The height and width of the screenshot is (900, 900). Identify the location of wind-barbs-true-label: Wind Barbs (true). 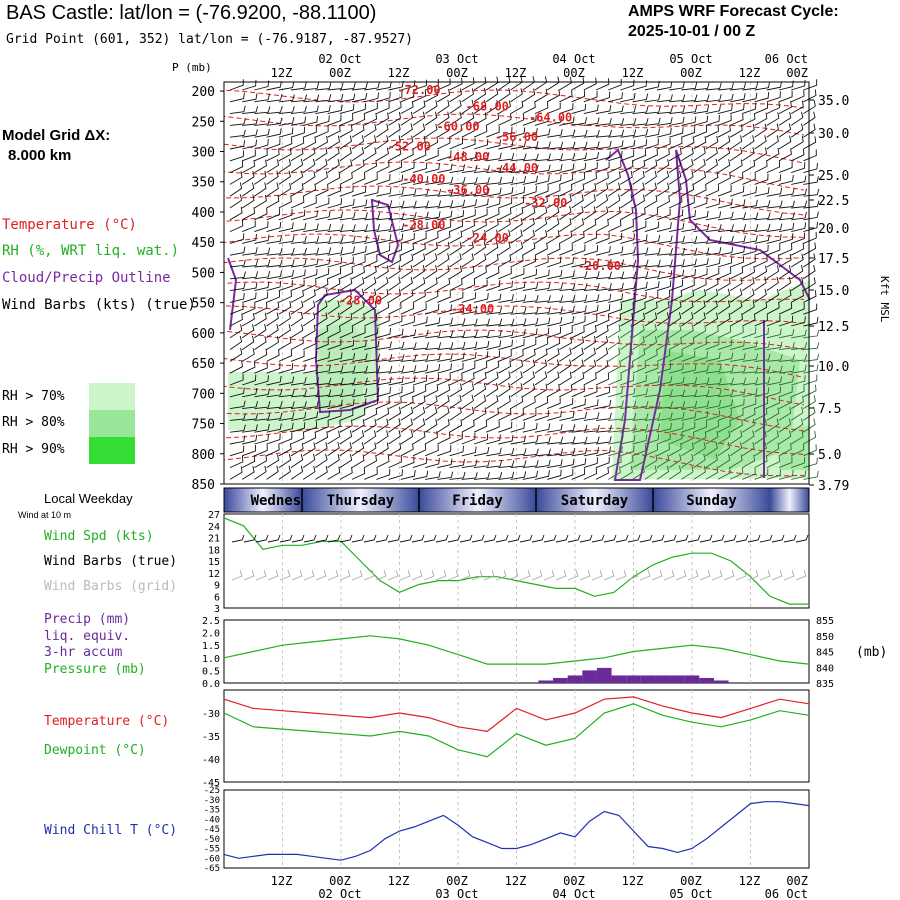
(111, 561).